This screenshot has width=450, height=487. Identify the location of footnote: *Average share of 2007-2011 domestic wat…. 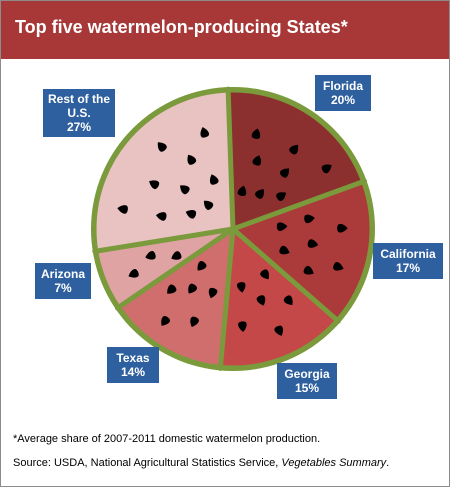
(167, 439).